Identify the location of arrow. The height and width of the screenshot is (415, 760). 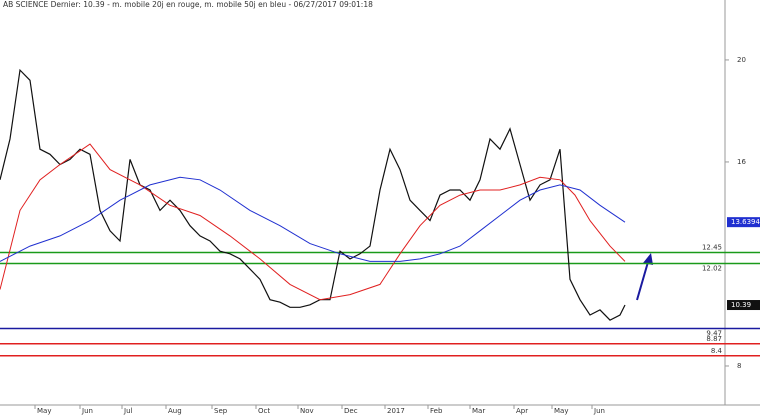
(642, 281).